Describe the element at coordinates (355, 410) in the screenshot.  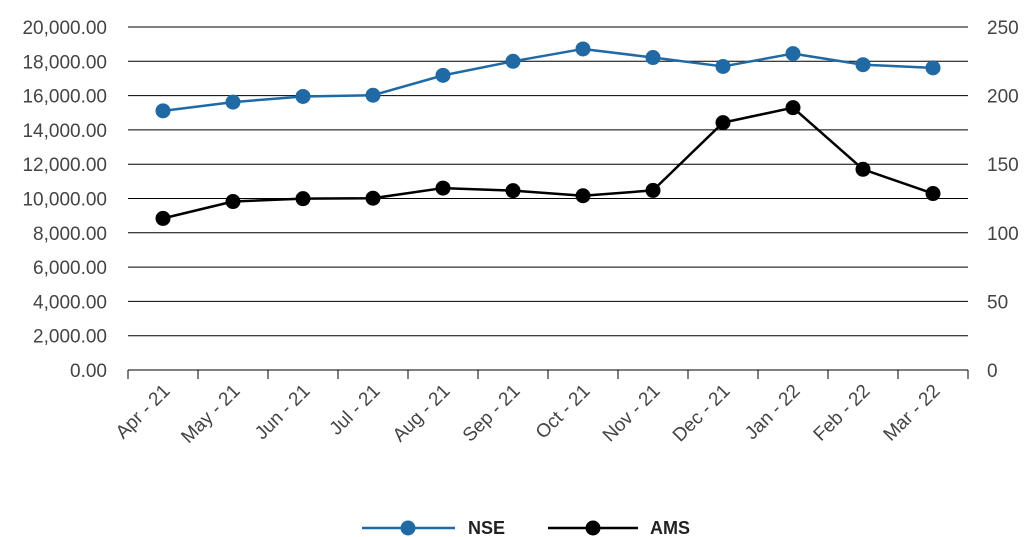
I see `x-axis-tick-label: Jul - 21` at that location.